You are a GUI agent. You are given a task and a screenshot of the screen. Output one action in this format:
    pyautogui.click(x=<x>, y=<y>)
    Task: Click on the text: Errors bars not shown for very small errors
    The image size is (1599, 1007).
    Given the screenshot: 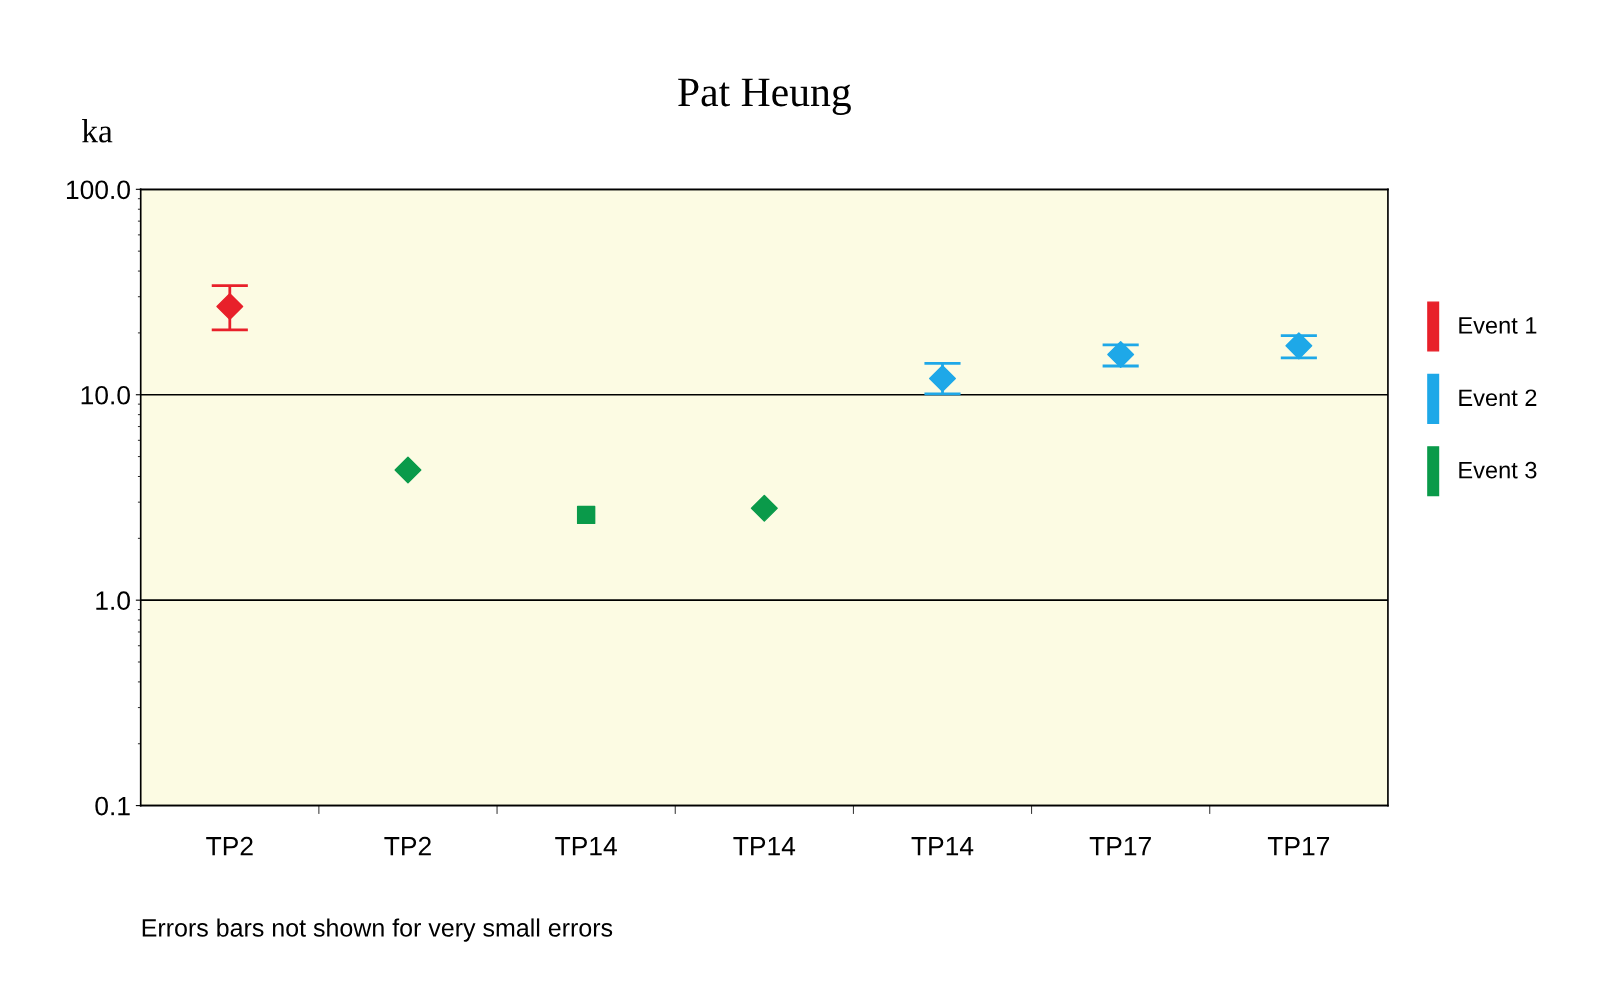 What is the action you would take?
    pyautogui.click(x=377, y=930)
    